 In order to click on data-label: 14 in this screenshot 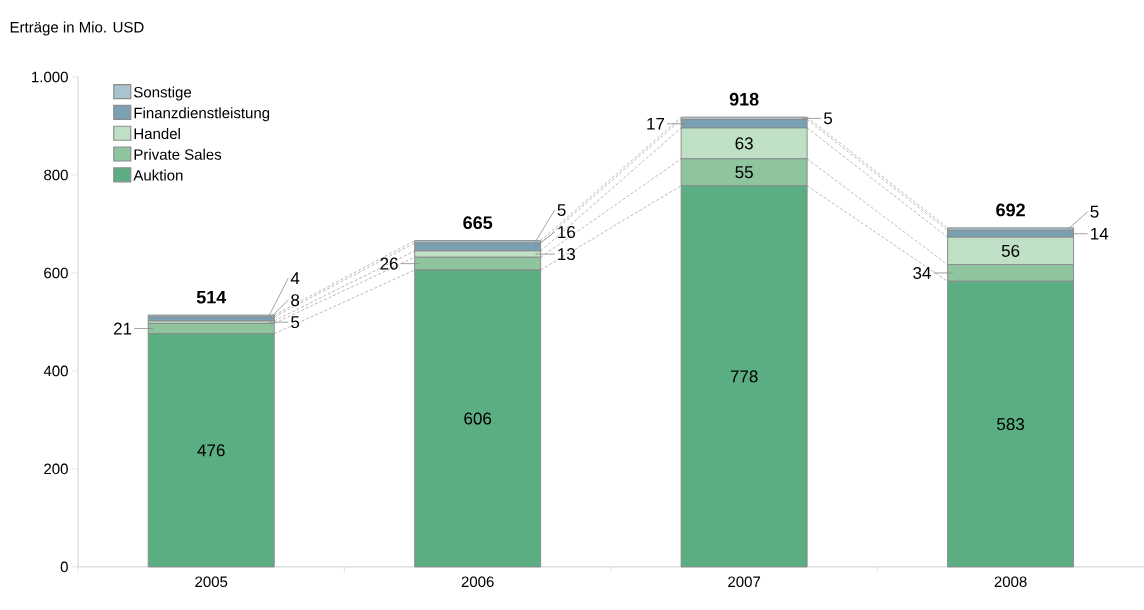, I will do `click(1100, 233)`.